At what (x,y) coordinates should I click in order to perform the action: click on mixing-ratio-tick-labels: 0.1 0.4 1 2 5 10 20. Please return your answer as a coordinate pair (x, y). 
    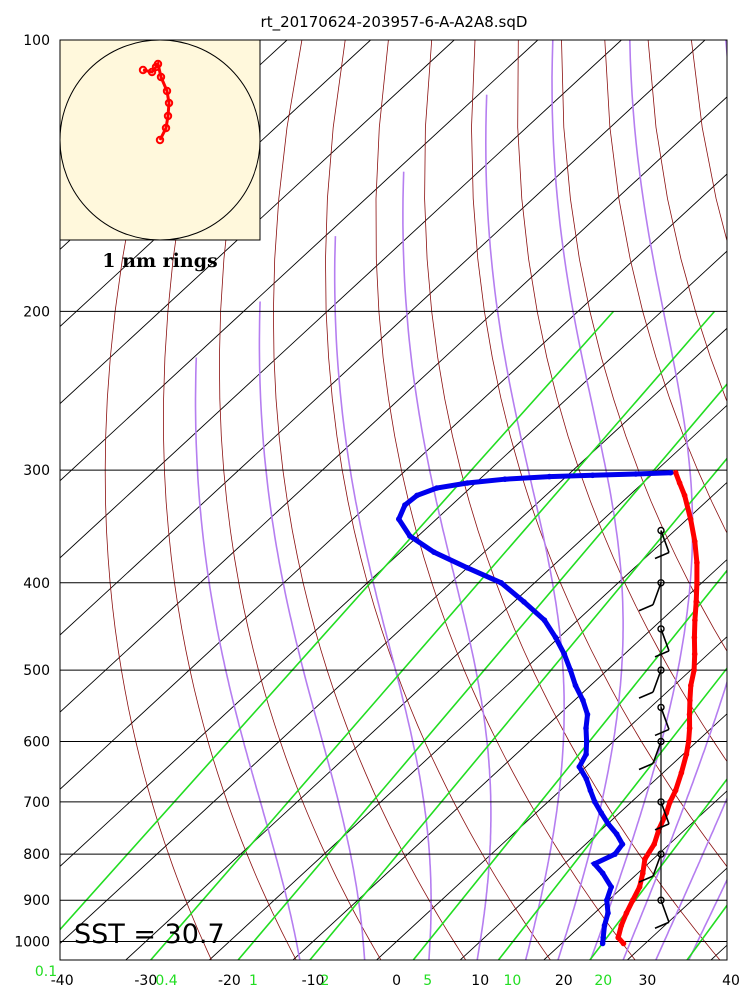
    Looking at the image, I should click on (323, 976).